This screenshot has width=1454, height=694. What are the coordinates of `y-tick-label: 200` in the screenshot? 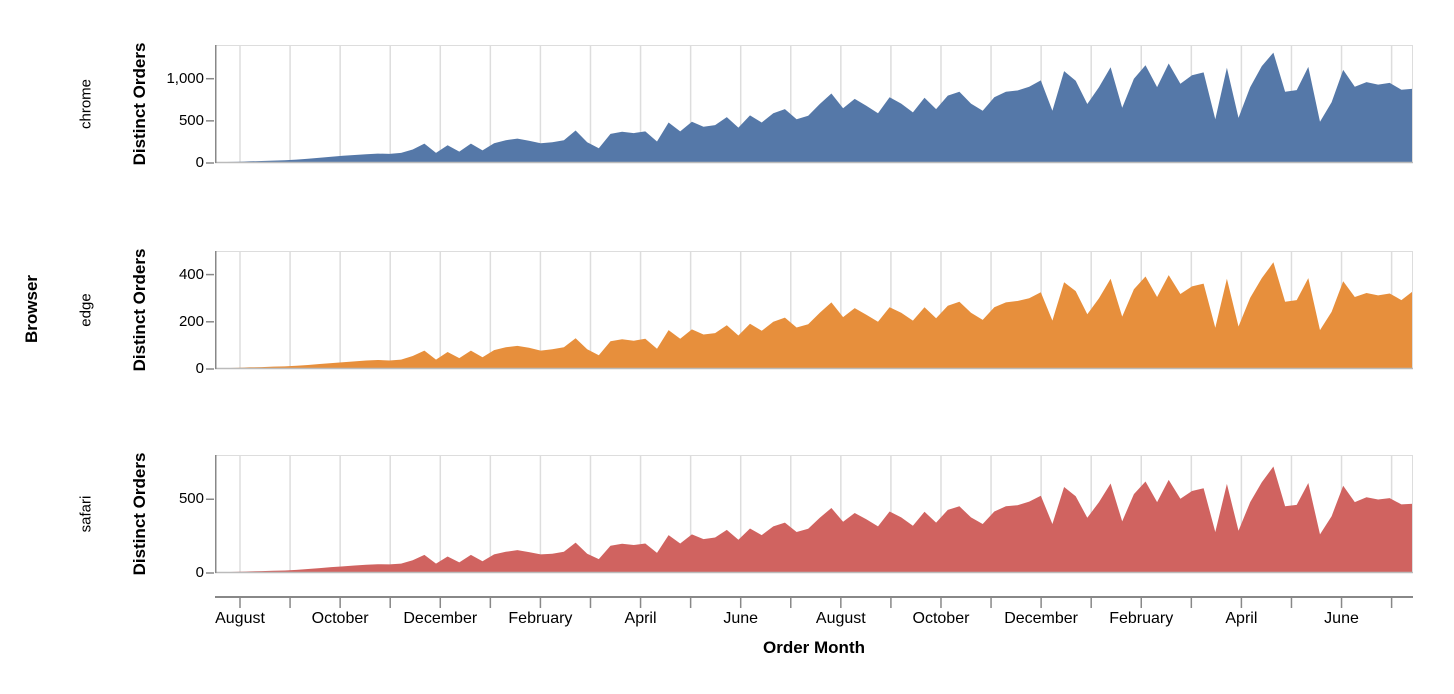 It's located at (191, 321).